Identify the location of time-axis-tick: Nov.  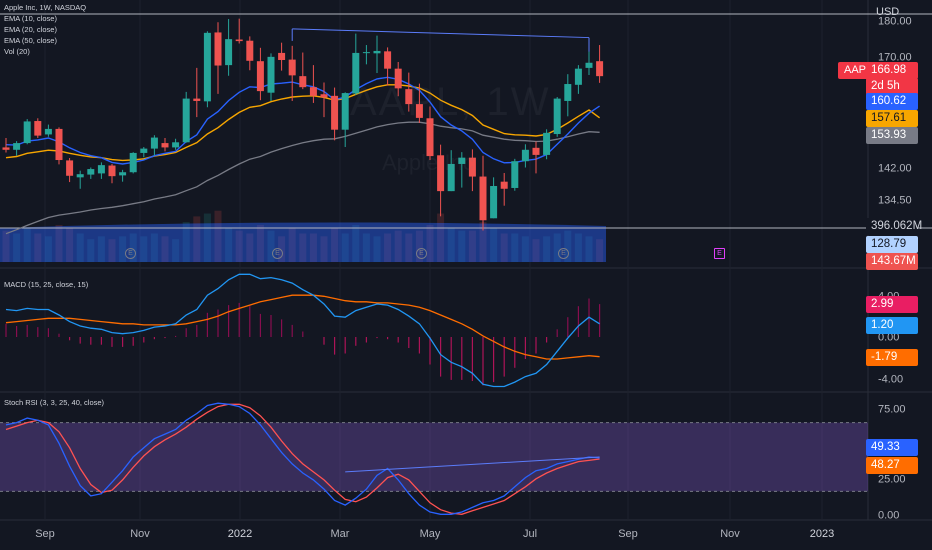
(730, 534).